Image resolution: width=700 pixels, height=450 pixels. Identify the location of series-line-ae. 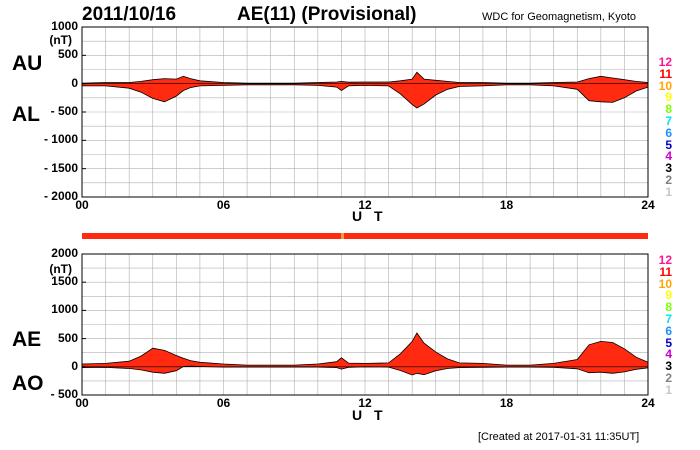
(365, 349).